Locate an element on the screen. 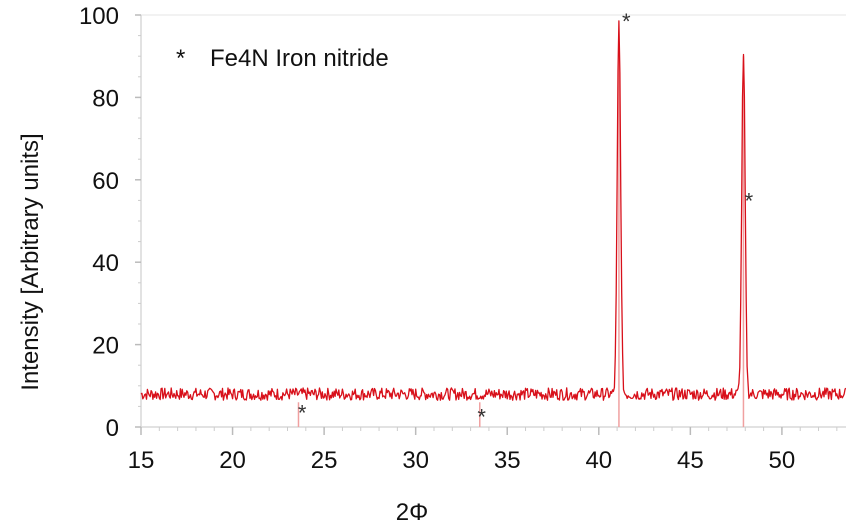 This screenshot has height=527, width=846. y-tick-label: 60 is located at coordinates (105, 181).